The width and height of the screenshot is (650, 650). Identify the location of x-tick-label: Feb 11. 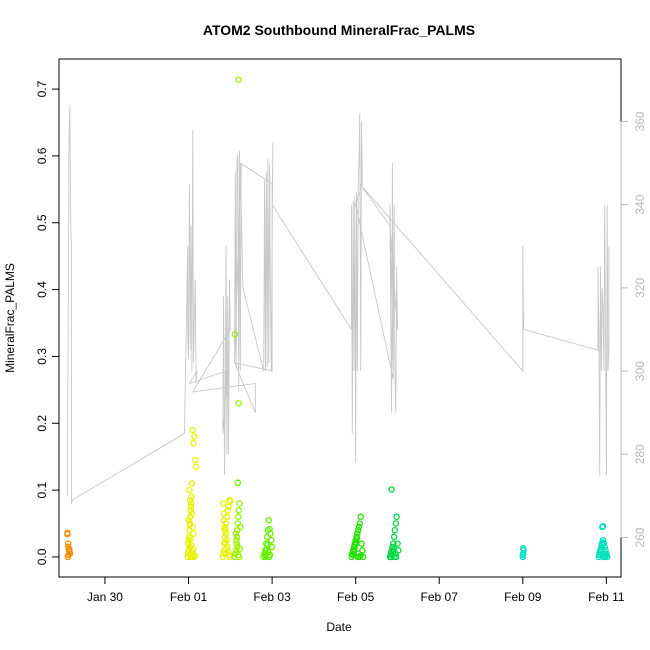
(606, 597).